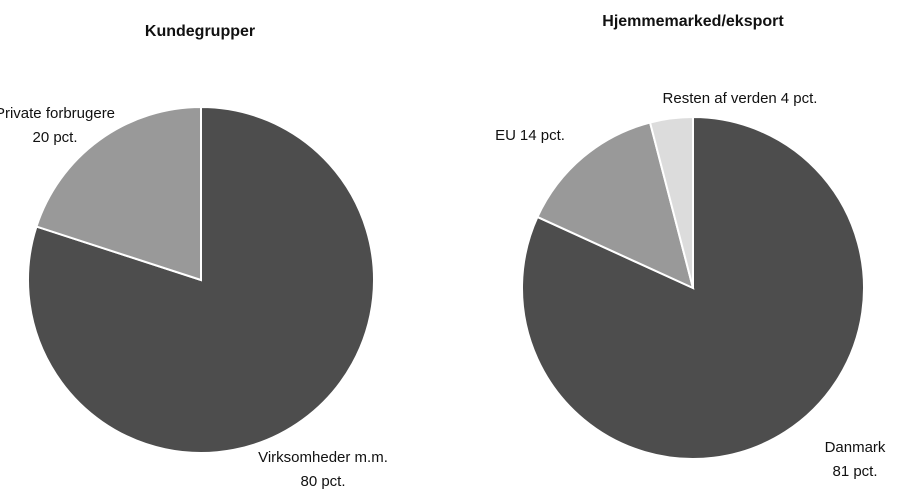 Image resolution: width=901 pixels, height=495 pixels. I want to click on slice-label: EU 14 pct., so click(530, 135).